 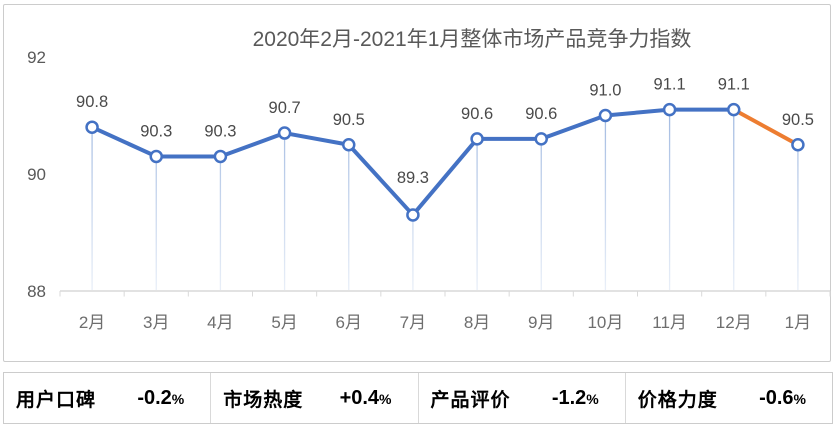 I want to click on stat-value: -0.2%, so click(x=160, y=398).